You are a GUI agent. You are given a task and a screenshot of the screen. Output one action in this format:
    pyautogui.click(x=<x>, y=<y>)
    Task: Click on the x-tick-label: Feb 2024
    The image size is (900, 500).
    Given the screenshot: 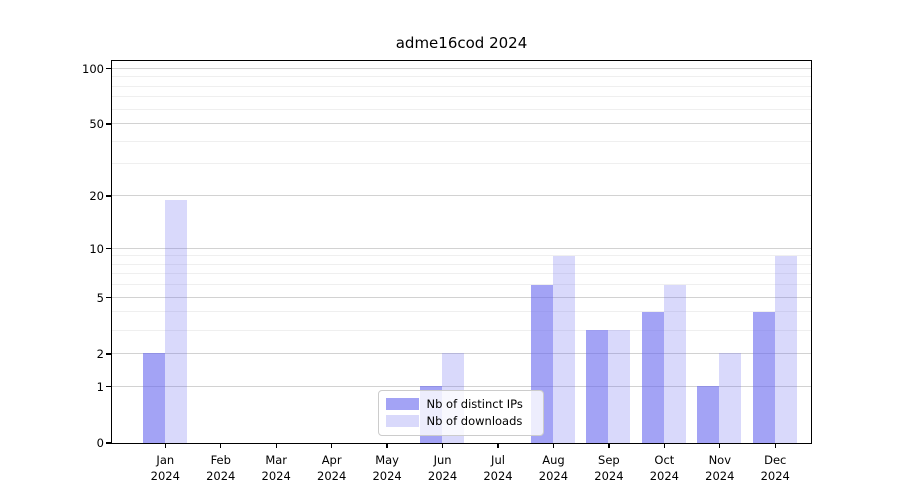 What is the action you would take?
    pyautogui.click(x=221, y=468)
    